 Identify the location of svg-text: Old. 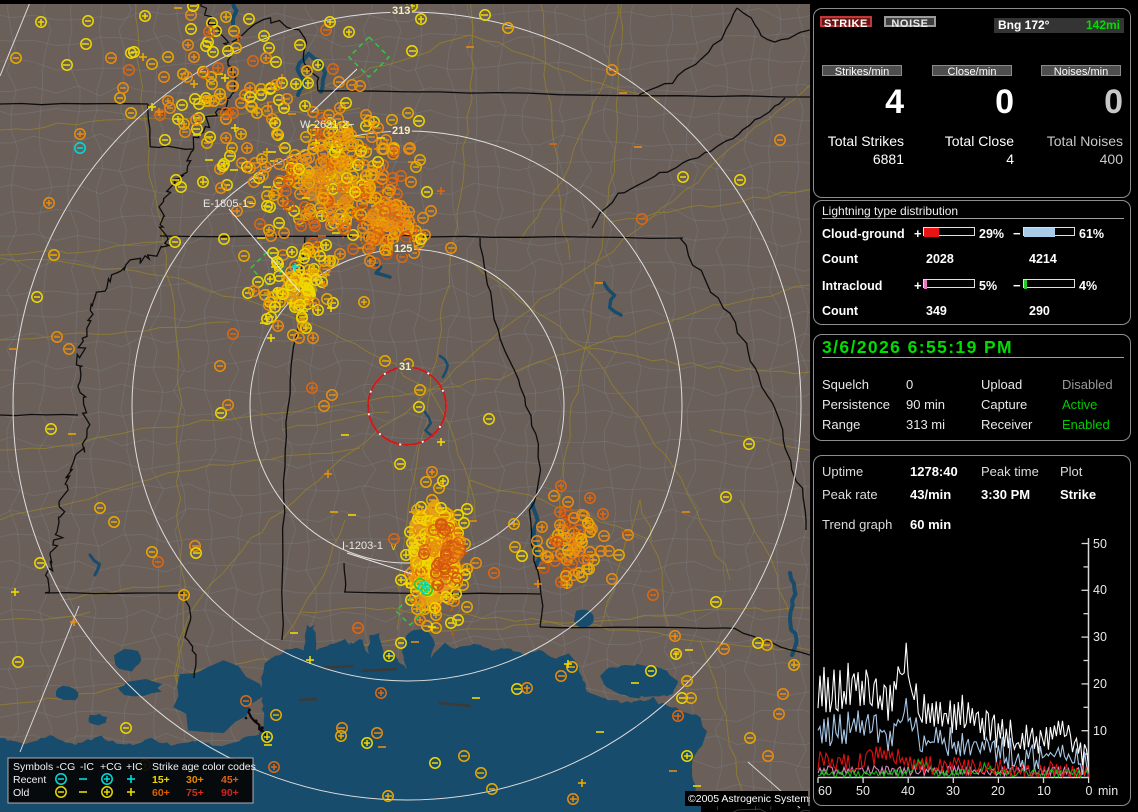
(21, 793).